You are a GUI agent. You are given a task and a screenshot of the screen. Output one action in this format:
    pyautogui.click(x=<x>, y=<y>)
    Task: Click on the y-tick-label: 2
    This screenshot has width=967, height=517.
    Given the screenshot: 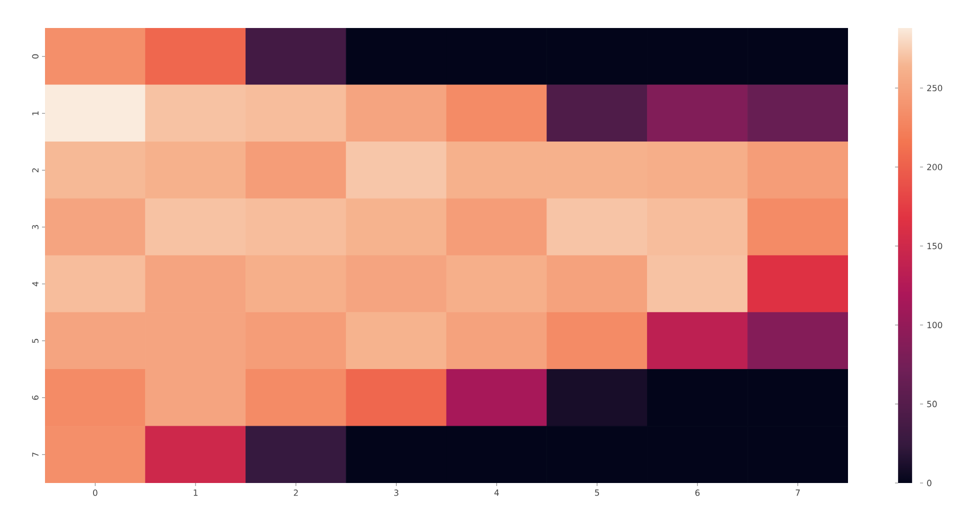 What is the action you would take?
    pyautogui.click(x=35, y=170)
    